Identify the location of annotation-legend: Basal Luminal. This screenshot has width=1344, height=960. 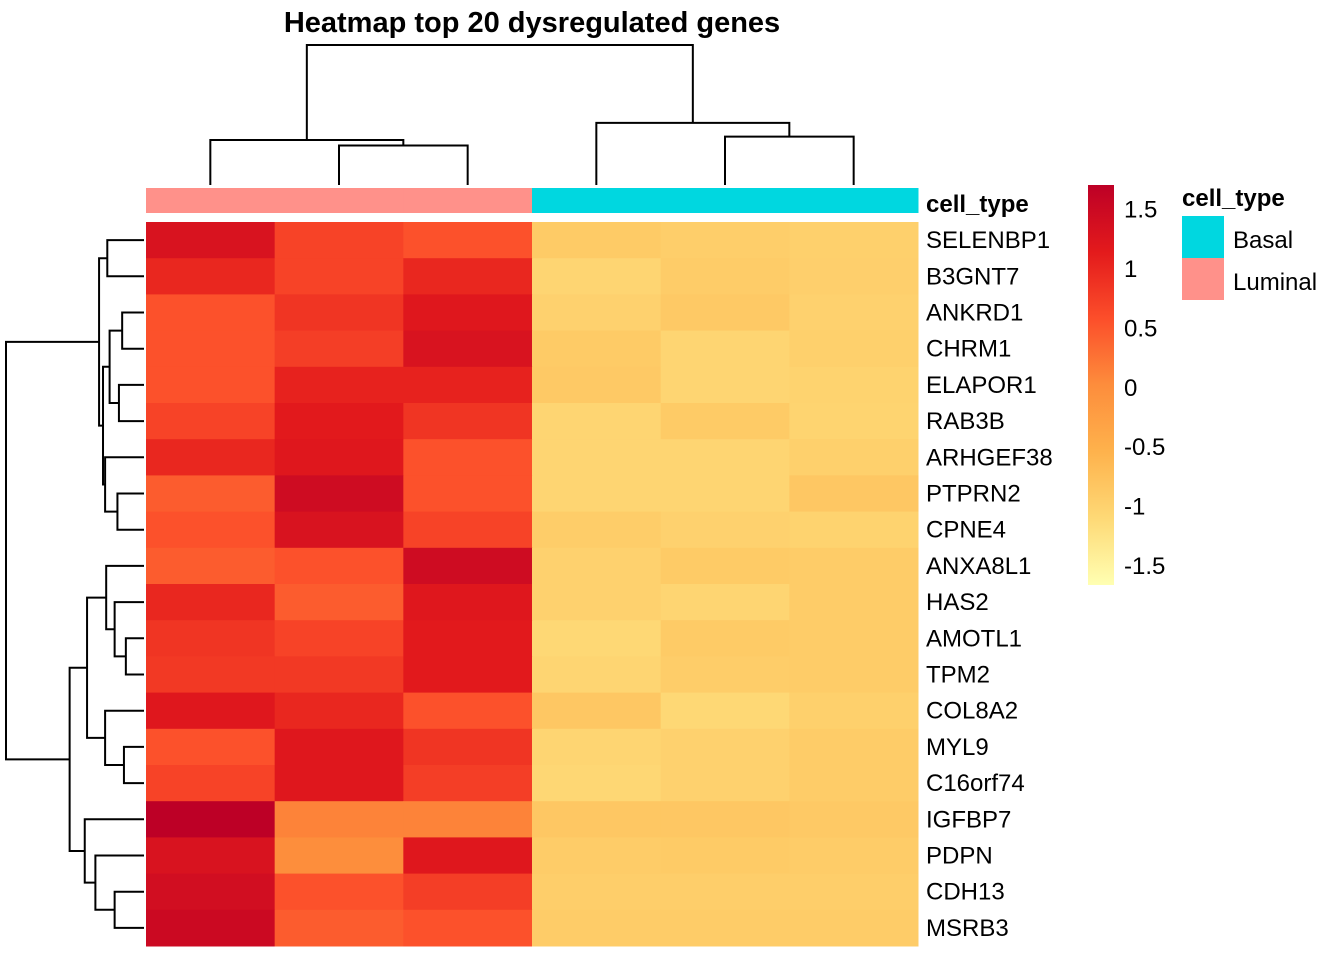
(1249, 258).